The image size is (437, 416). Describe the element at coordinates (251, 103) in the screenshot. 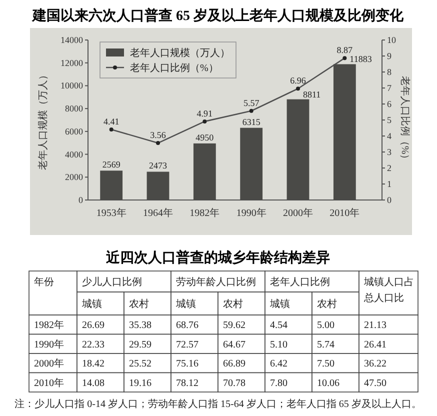

I see `data-label: 5.57` at that location.